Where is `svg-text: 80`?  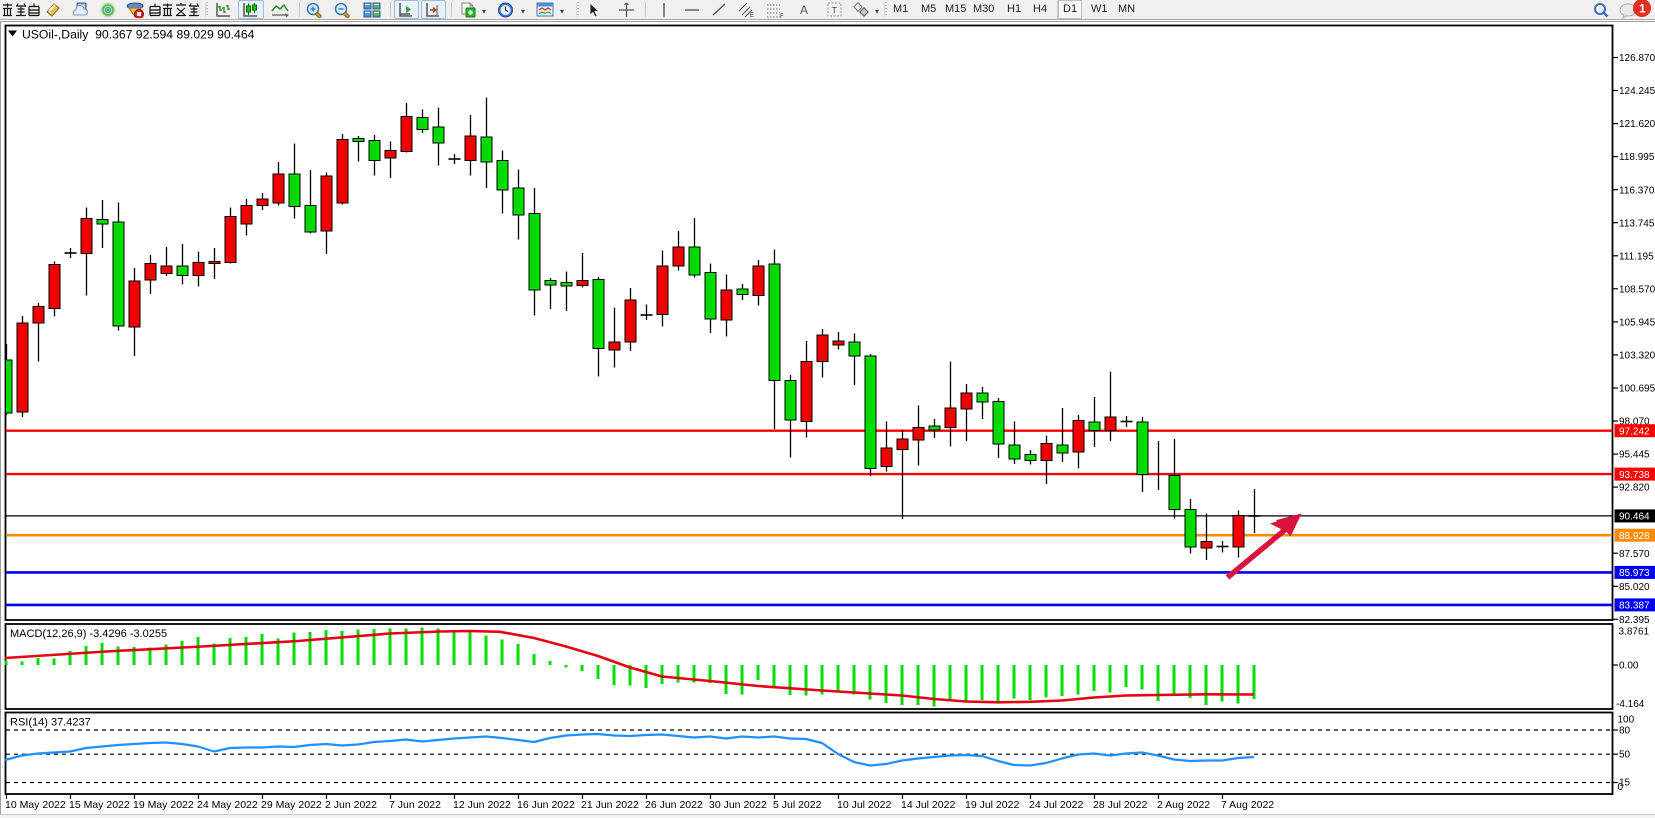
svg-text: 80 is located at coordinates (1625, 731).